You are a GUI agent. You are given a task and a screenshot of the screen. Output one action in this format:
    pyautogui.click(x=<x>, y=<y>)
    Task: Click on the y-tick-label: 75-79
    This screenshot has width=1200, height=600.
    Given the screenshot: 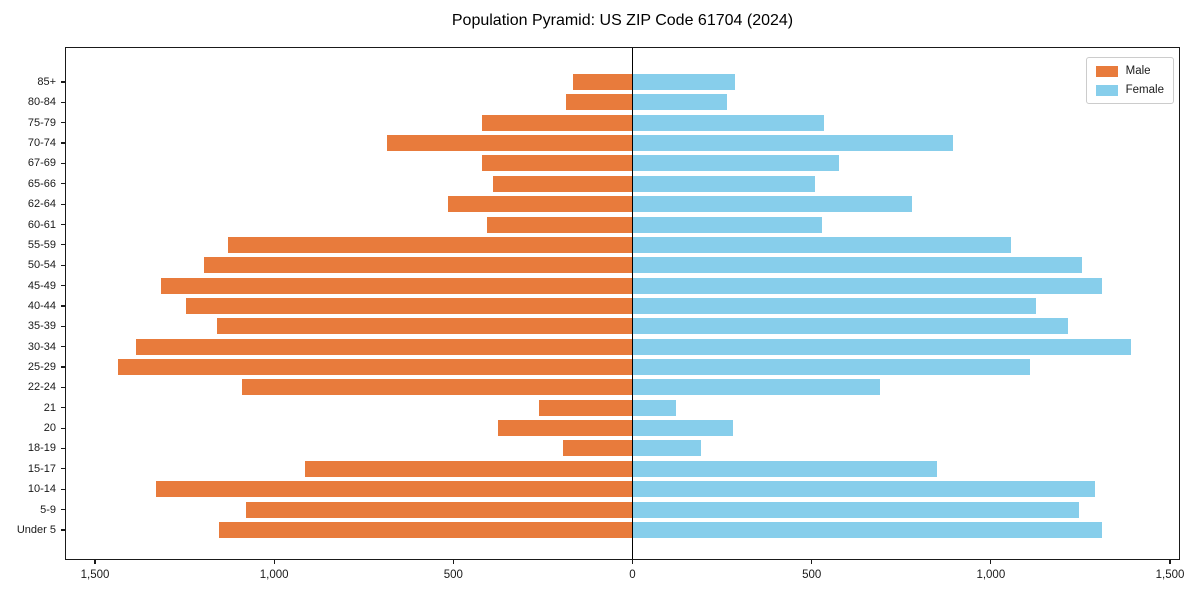 What is the action you would take?
    pyautogui.click(x=41, y=122)
    